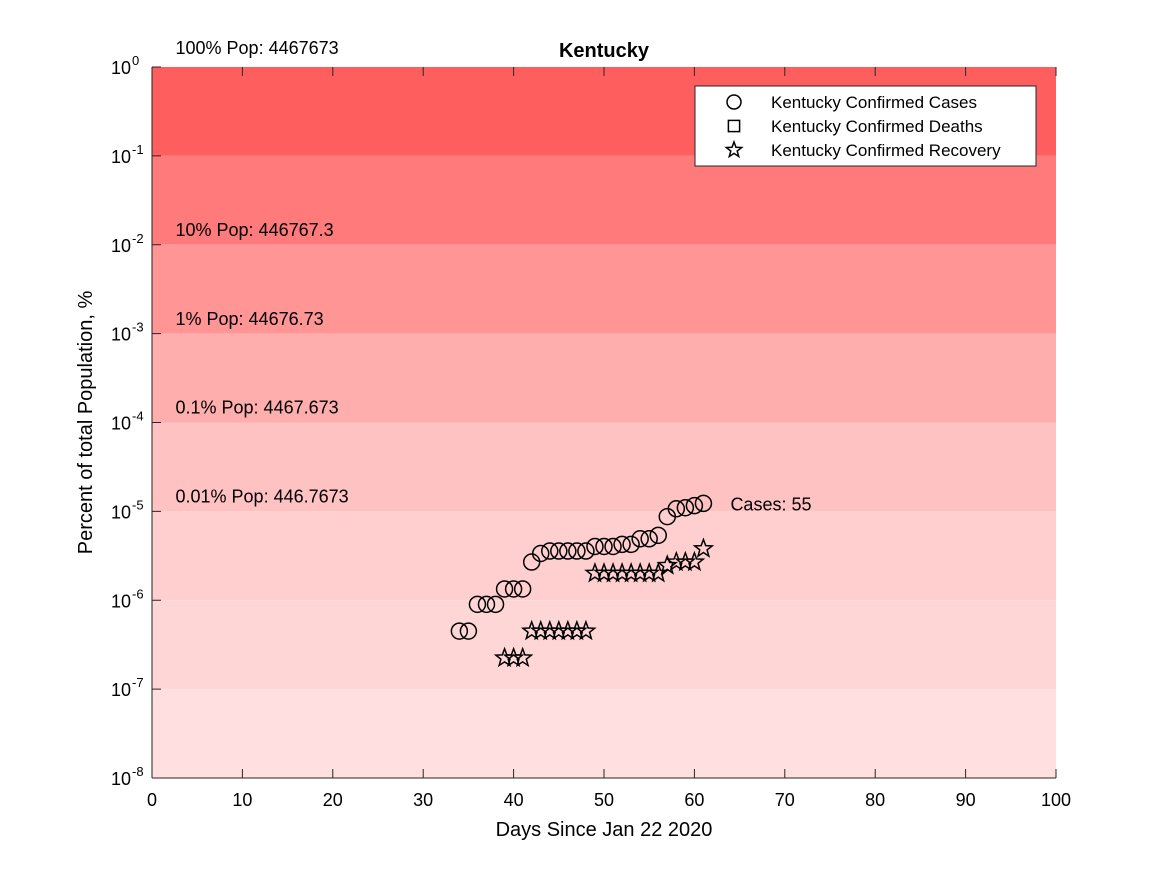 This screenshot has width=1167, height=875. What do you see at coordinates (242, 800) in the screenshot?
I see `x-tick-label: 10` at bounding box center [242, 800].